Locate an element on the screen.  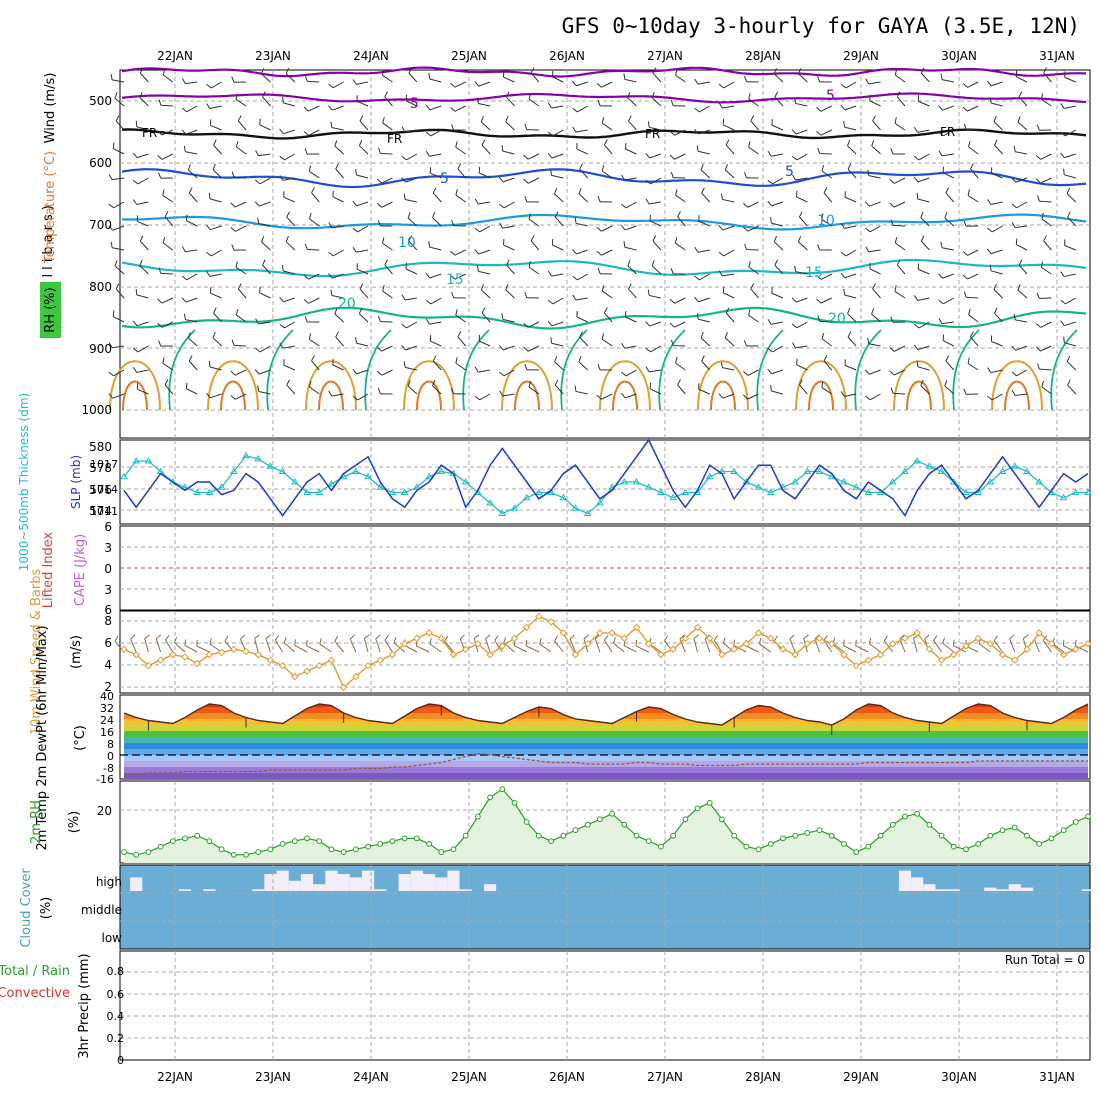
precip-tick: 0.4 is located at coordinates (116, 1016).